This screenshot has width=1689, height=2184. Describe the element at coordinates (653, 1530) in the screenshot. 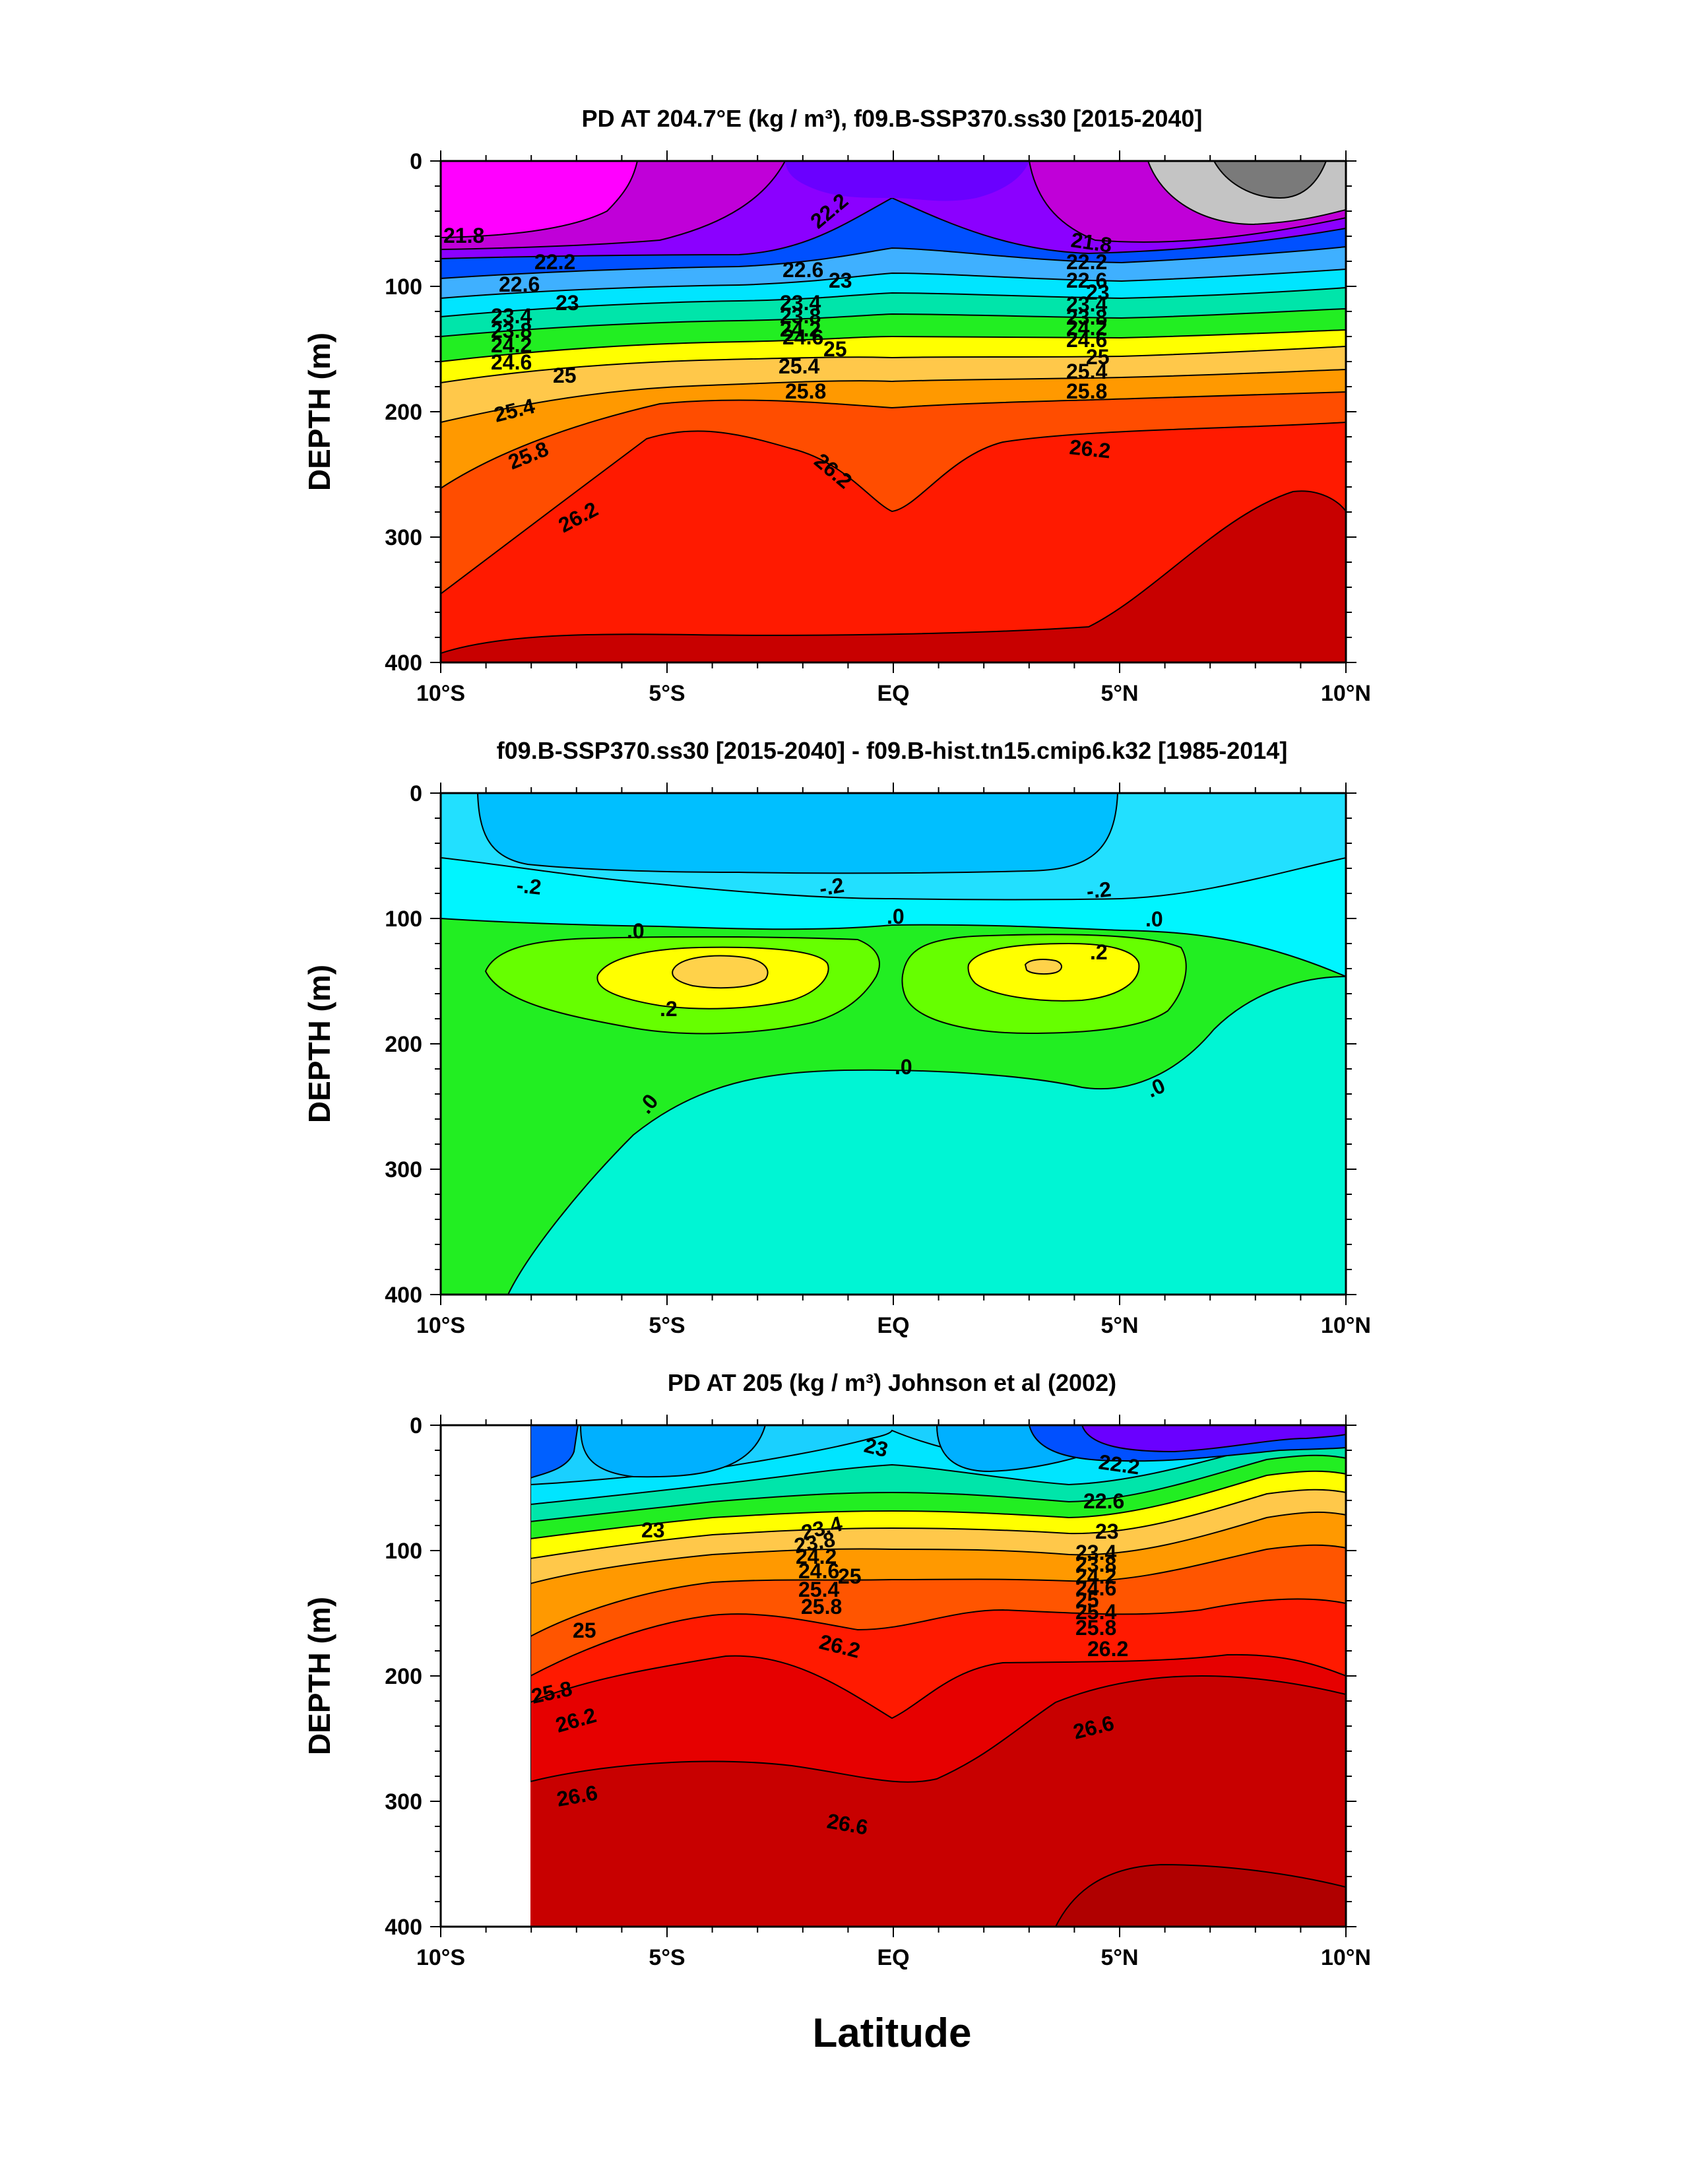

I see `contour-label-23-b: 23` at that location.